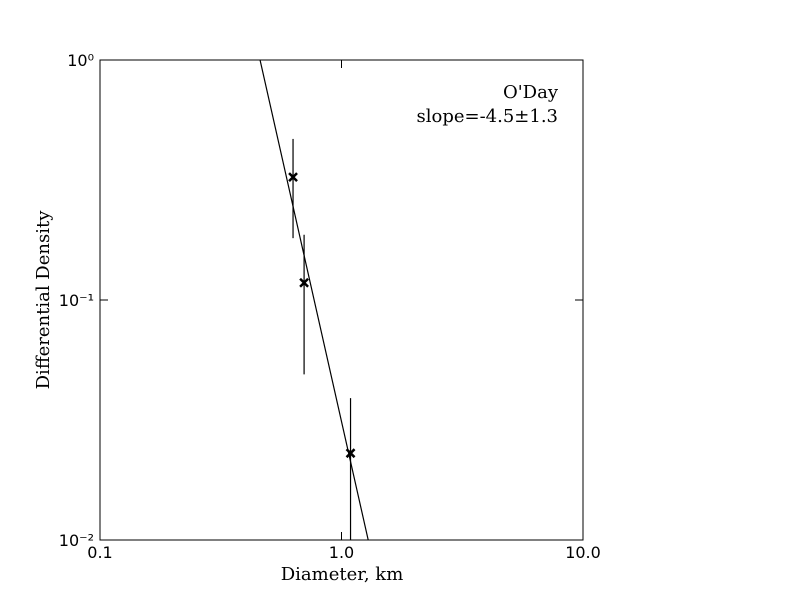 The height and width of the screenshot is (600, 800). I want to click on annotation: slope=-4.5±1.3, so click(487, 116).